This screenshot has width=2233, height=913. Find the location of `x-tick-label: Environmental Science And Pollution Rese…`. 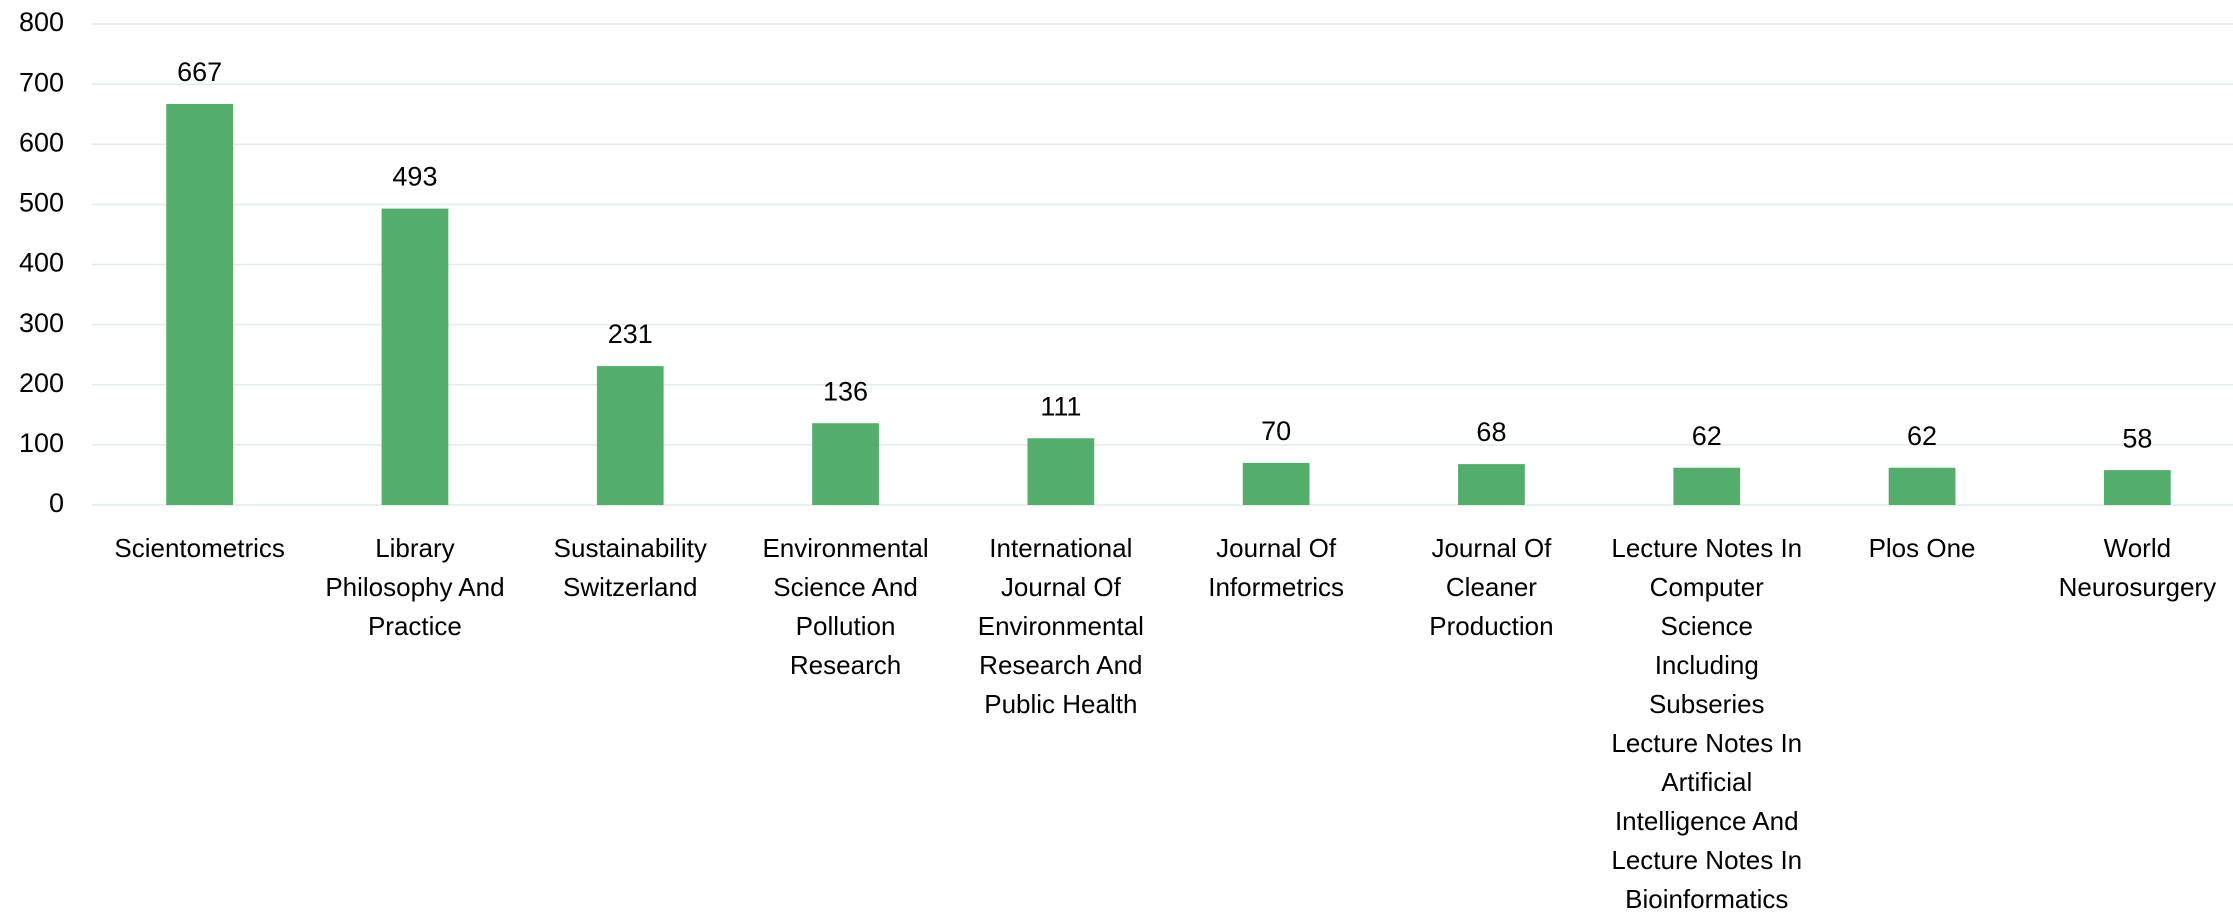

x-tick-label: Environmental Science And Pollution Rese… is located at coordinates (845, 606).